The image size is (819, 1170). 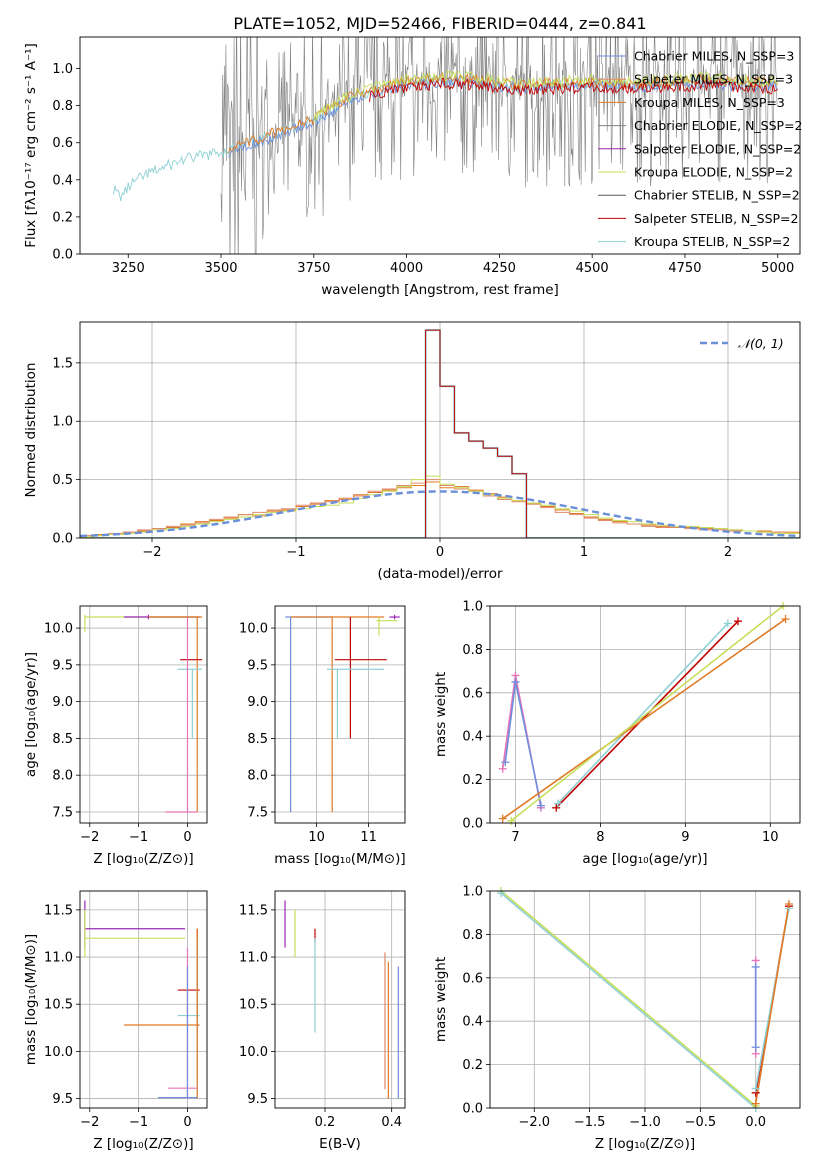 I want to click on x-tick-label: −0.5, so click(x=701, y=1122).